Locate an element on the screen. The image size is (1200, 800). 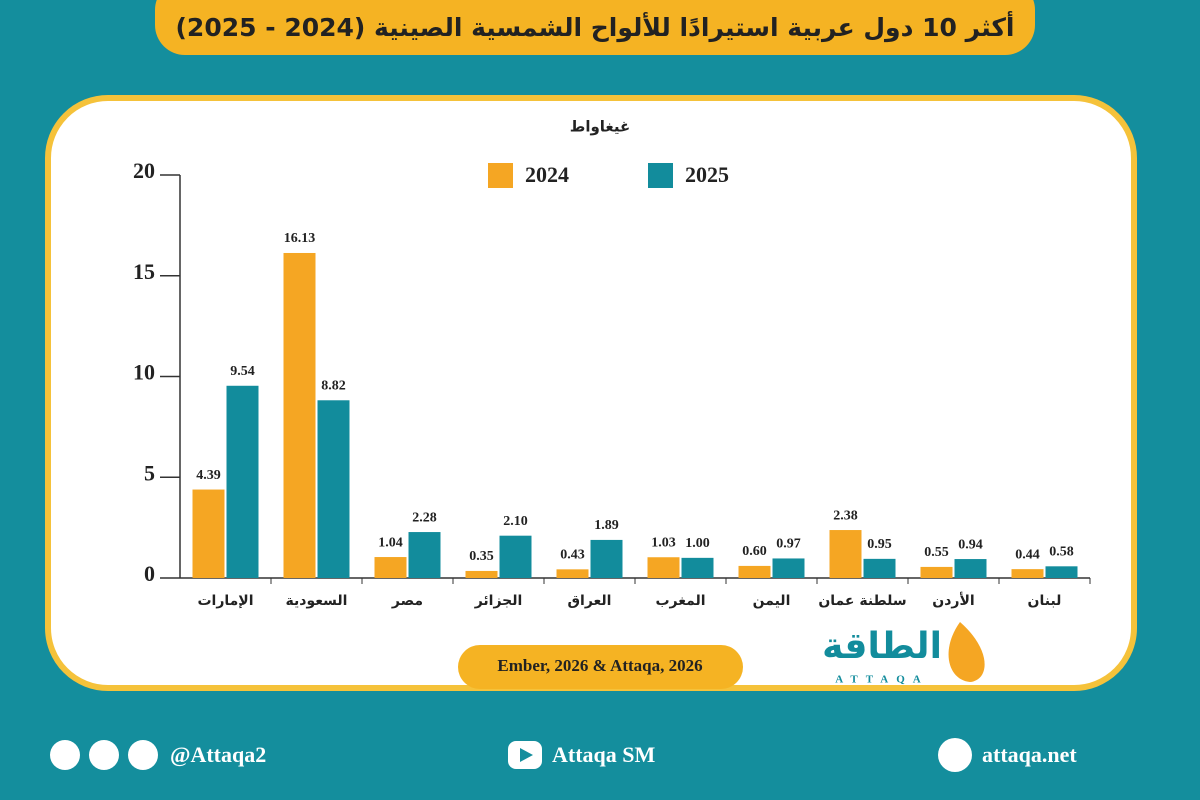
source-pill is located at coordinates (600, 667).